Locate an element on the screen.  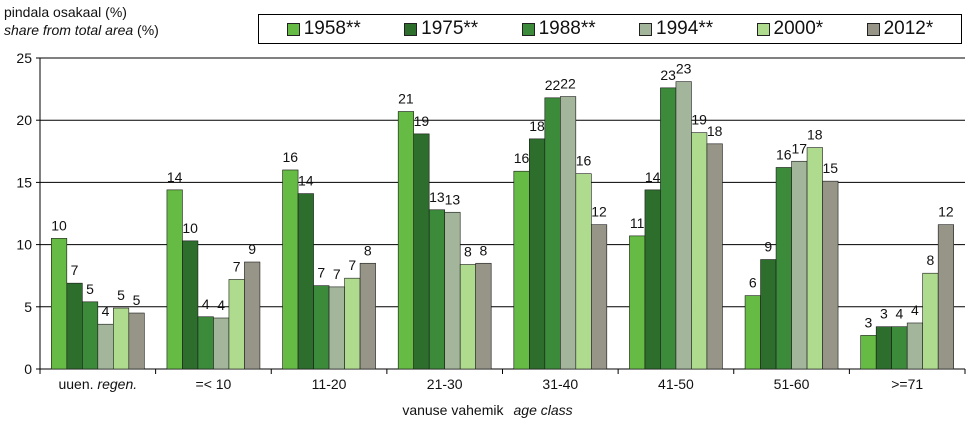
legend-label: 2000* is located at coordinates (798, 28).